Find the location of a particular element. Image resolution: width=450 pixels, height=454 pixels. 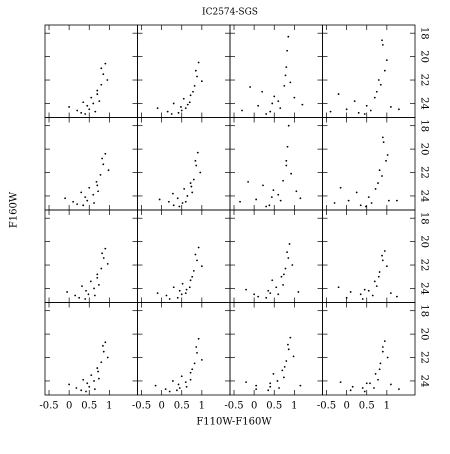

x-tick-label: 0.5 is located at coordinates (89, 406).